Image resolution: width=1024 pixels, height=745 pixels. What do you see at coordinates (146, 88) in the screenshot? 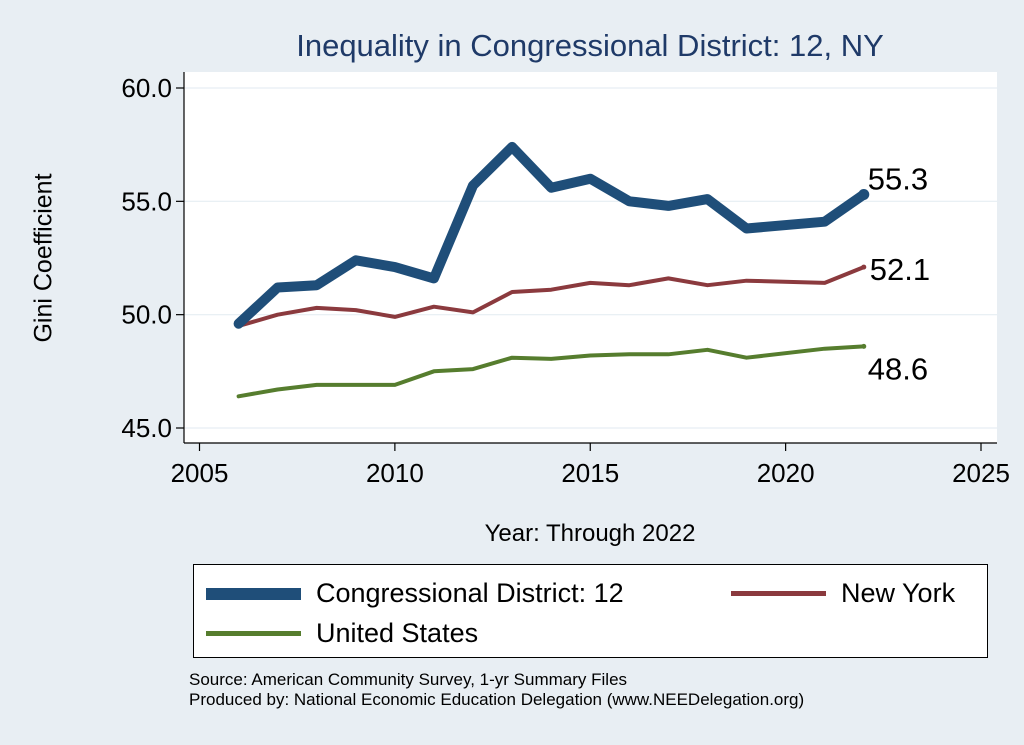
I see `y-tick-label: 60.0` at bounding box center [146, 88].